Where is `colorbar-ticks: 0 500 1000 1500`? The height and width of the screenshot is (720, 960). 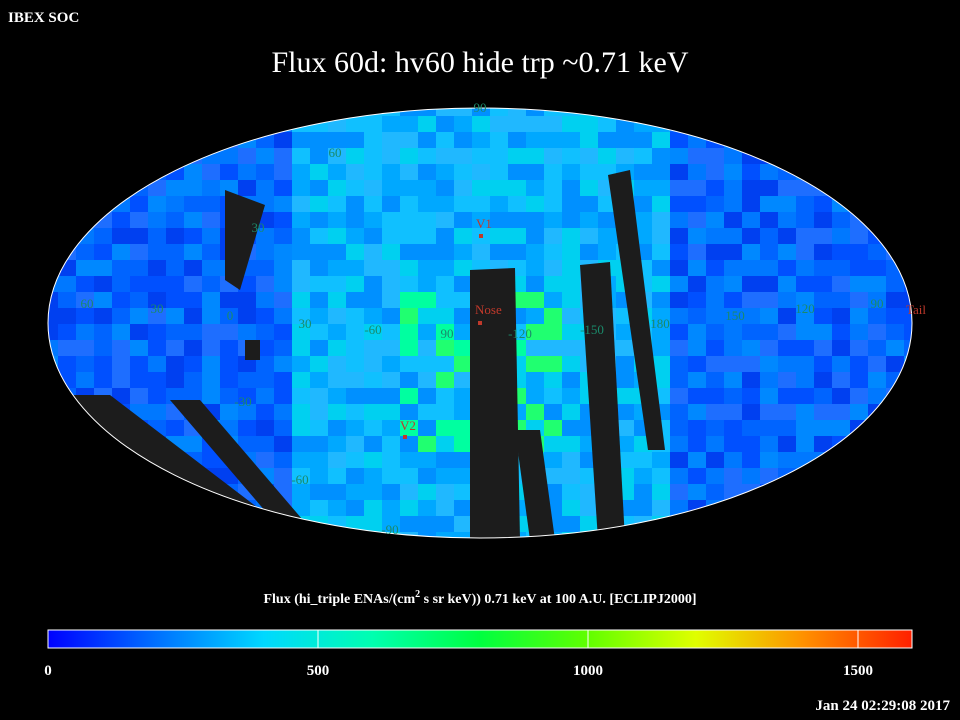
colorbar-ticks: 0 500 1000 1500 is located at coordinates (458, 654).